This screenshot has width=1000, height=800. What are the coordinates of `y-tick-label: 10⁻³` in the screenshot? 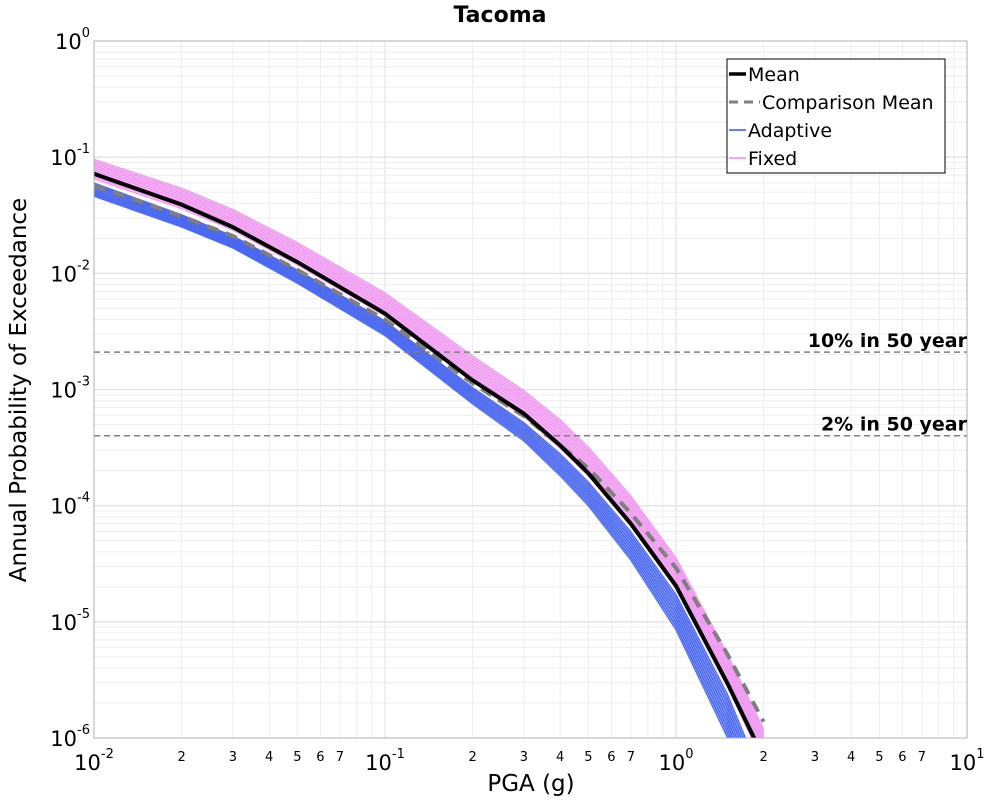 It's located at (70, 389).